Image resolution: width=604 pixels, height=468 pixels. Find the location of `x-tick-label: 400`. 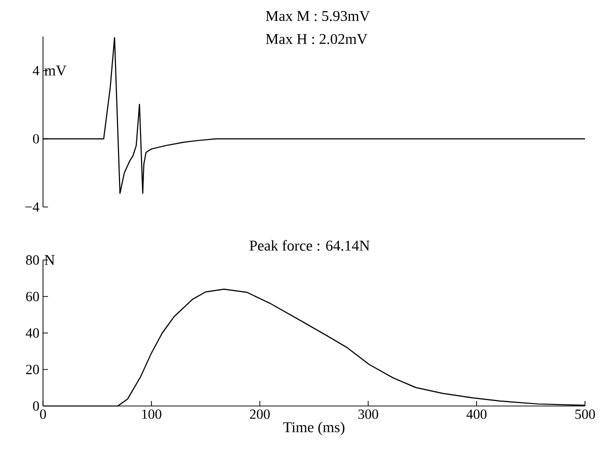

x-tick-label: 400 is located at coordinates (476, 414).